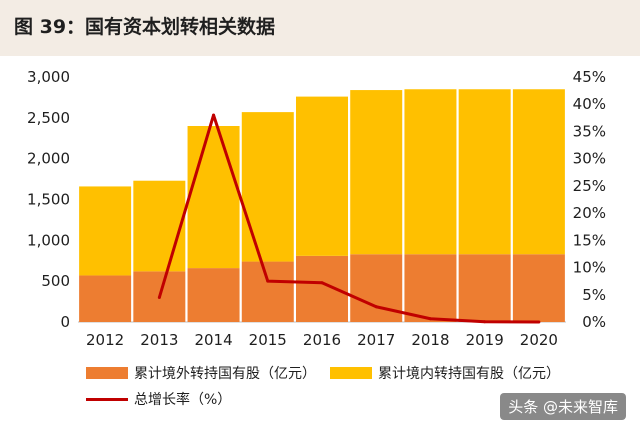 The image size is (640, 430). I want to click on bar-outer-2012, so click(105, 298).